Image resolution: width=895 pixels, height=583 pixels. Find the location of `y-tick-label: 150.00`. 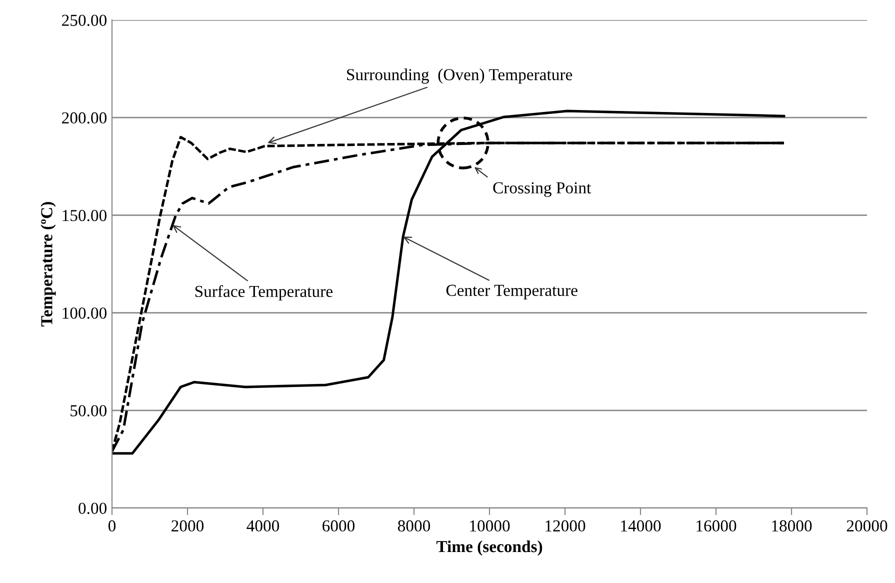

y-tick-label: 150.00 is located at coordinates (84, 216).